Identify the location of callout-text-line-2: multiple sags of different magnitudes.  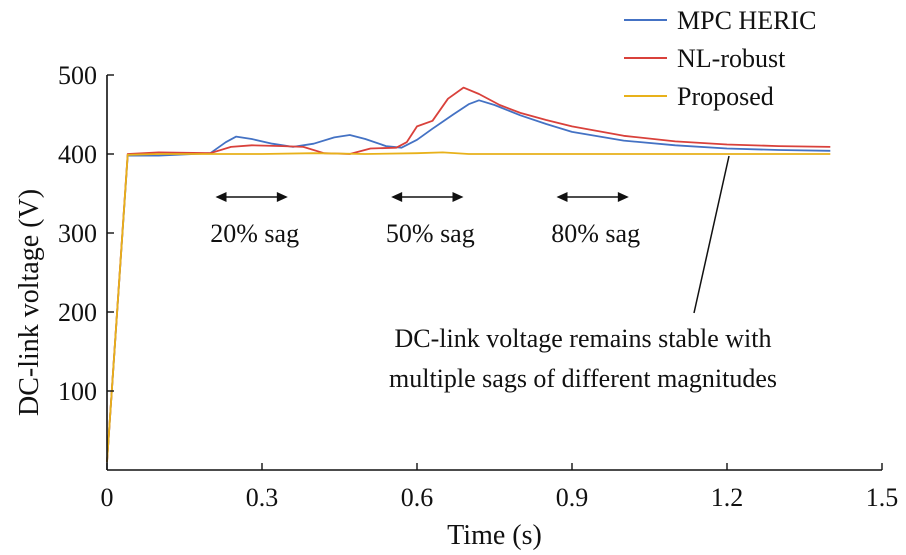
(583, 378).